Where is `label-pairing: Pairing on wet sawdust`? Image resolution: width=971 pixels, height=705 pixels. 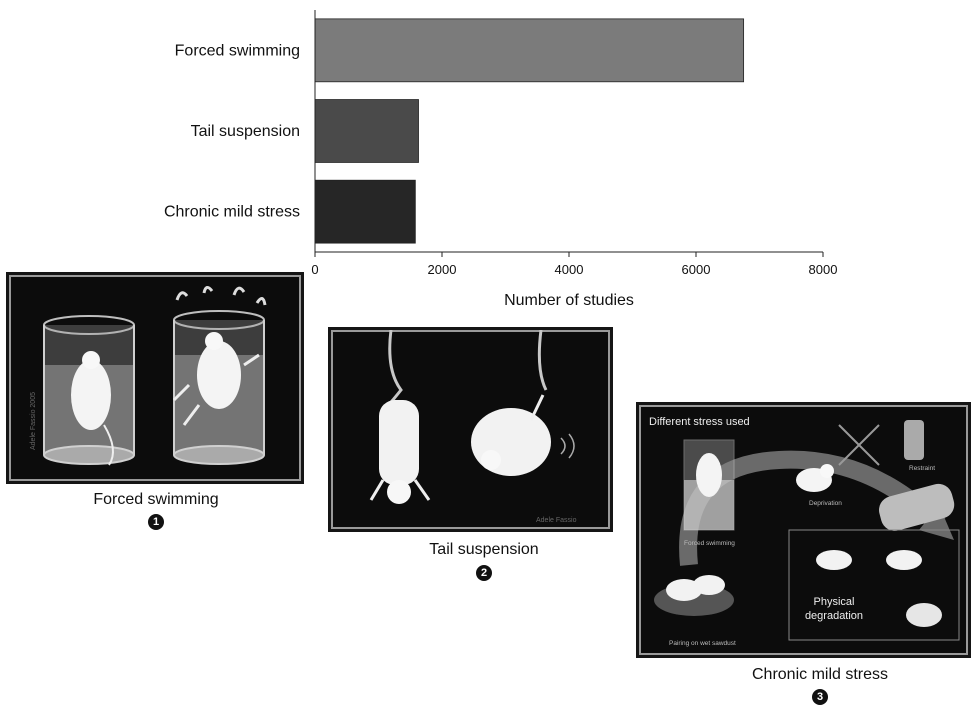
label-pairing: Pairing on wet sawdust is located at coordinates (702, 643).